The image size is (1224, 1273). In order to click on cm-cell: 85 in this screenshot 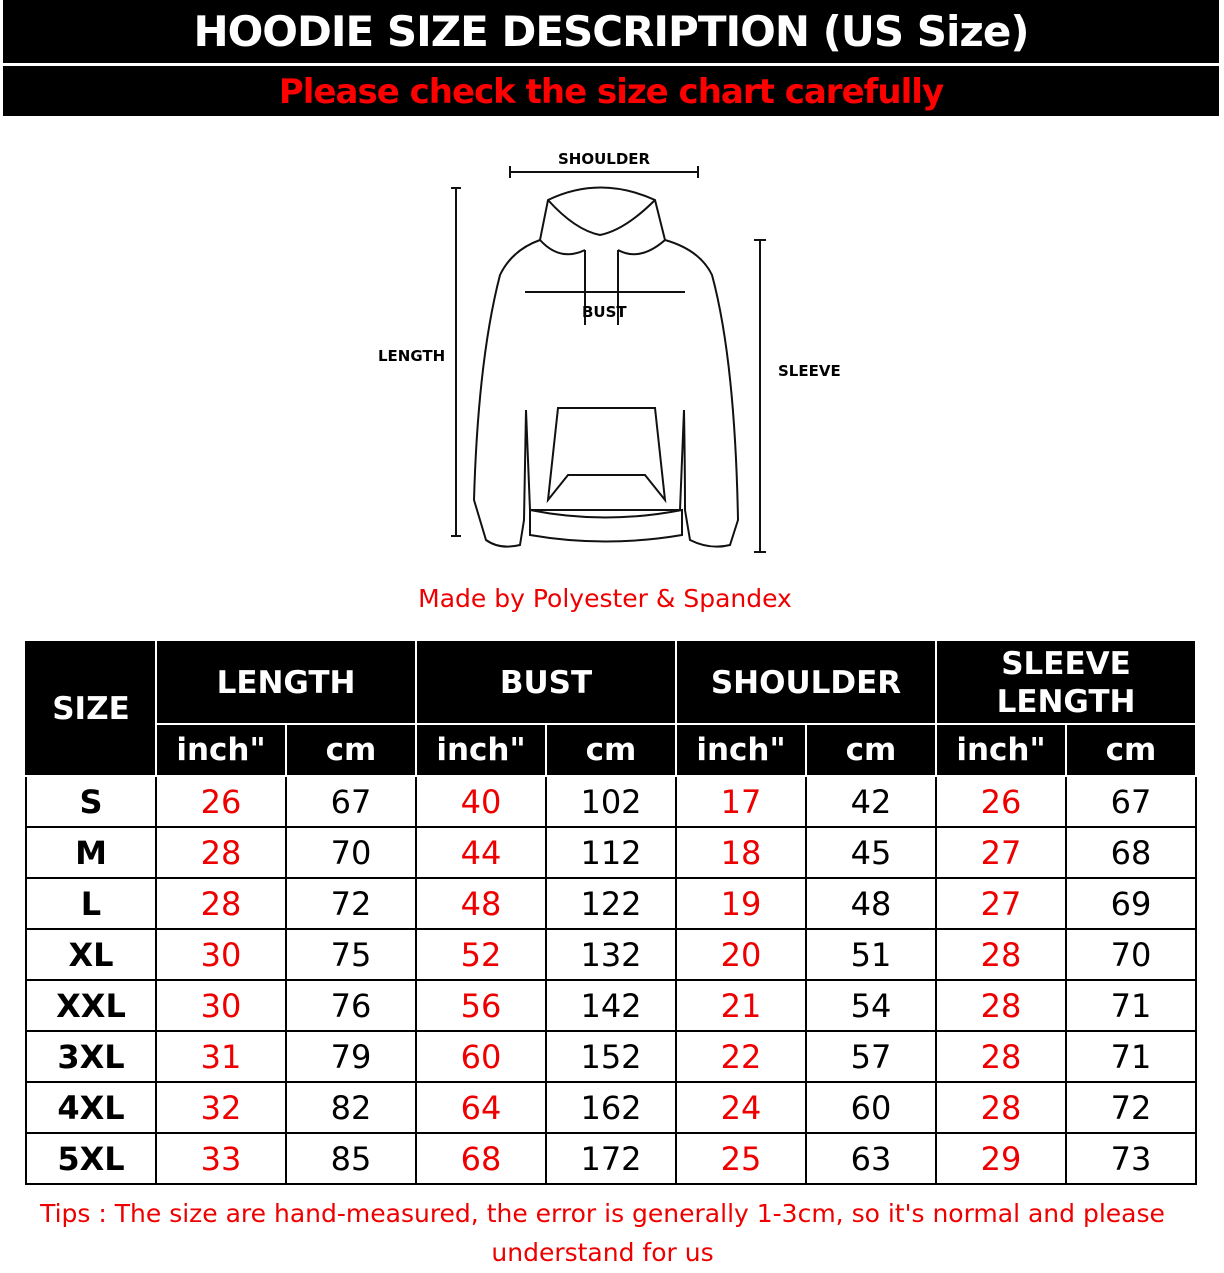, I will do `click(351, 1158)`.